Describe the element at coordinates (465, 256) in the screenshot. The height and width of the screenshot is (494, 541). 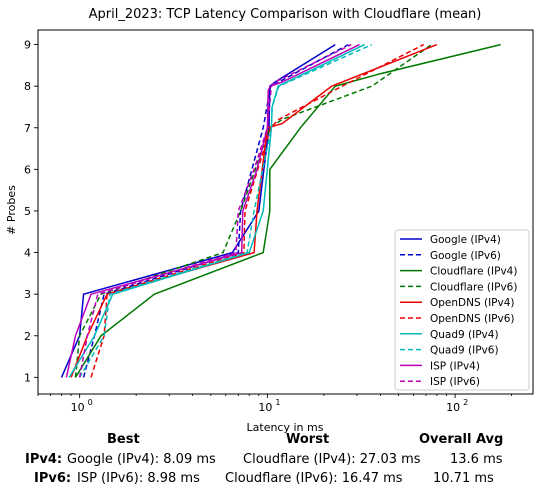
I see `legend-label: Google (IPv6)` at that location.